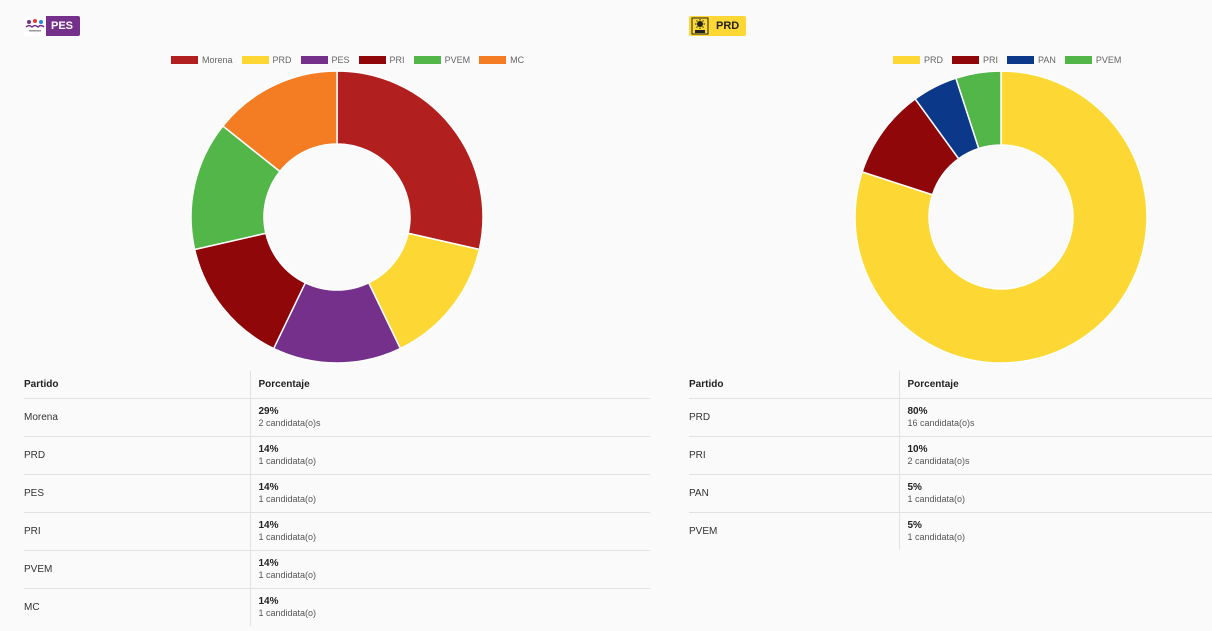 The image size is (1212, 631). I want to click on badge-label: PRD, so click(729, 26).